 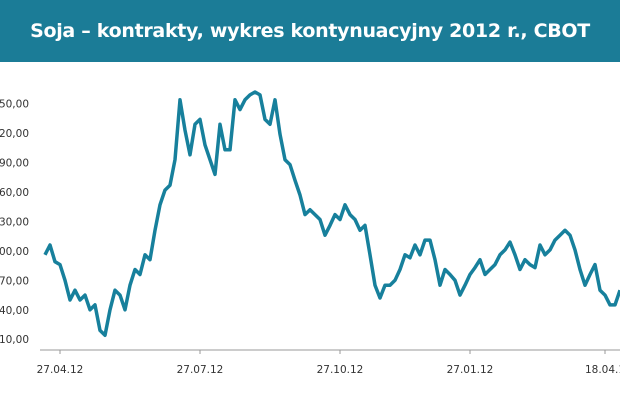 What do you see at coordinates (14, 340) in the screenshot?
I see `y-tick-label: 10,00` at bounding box center [14, 340].